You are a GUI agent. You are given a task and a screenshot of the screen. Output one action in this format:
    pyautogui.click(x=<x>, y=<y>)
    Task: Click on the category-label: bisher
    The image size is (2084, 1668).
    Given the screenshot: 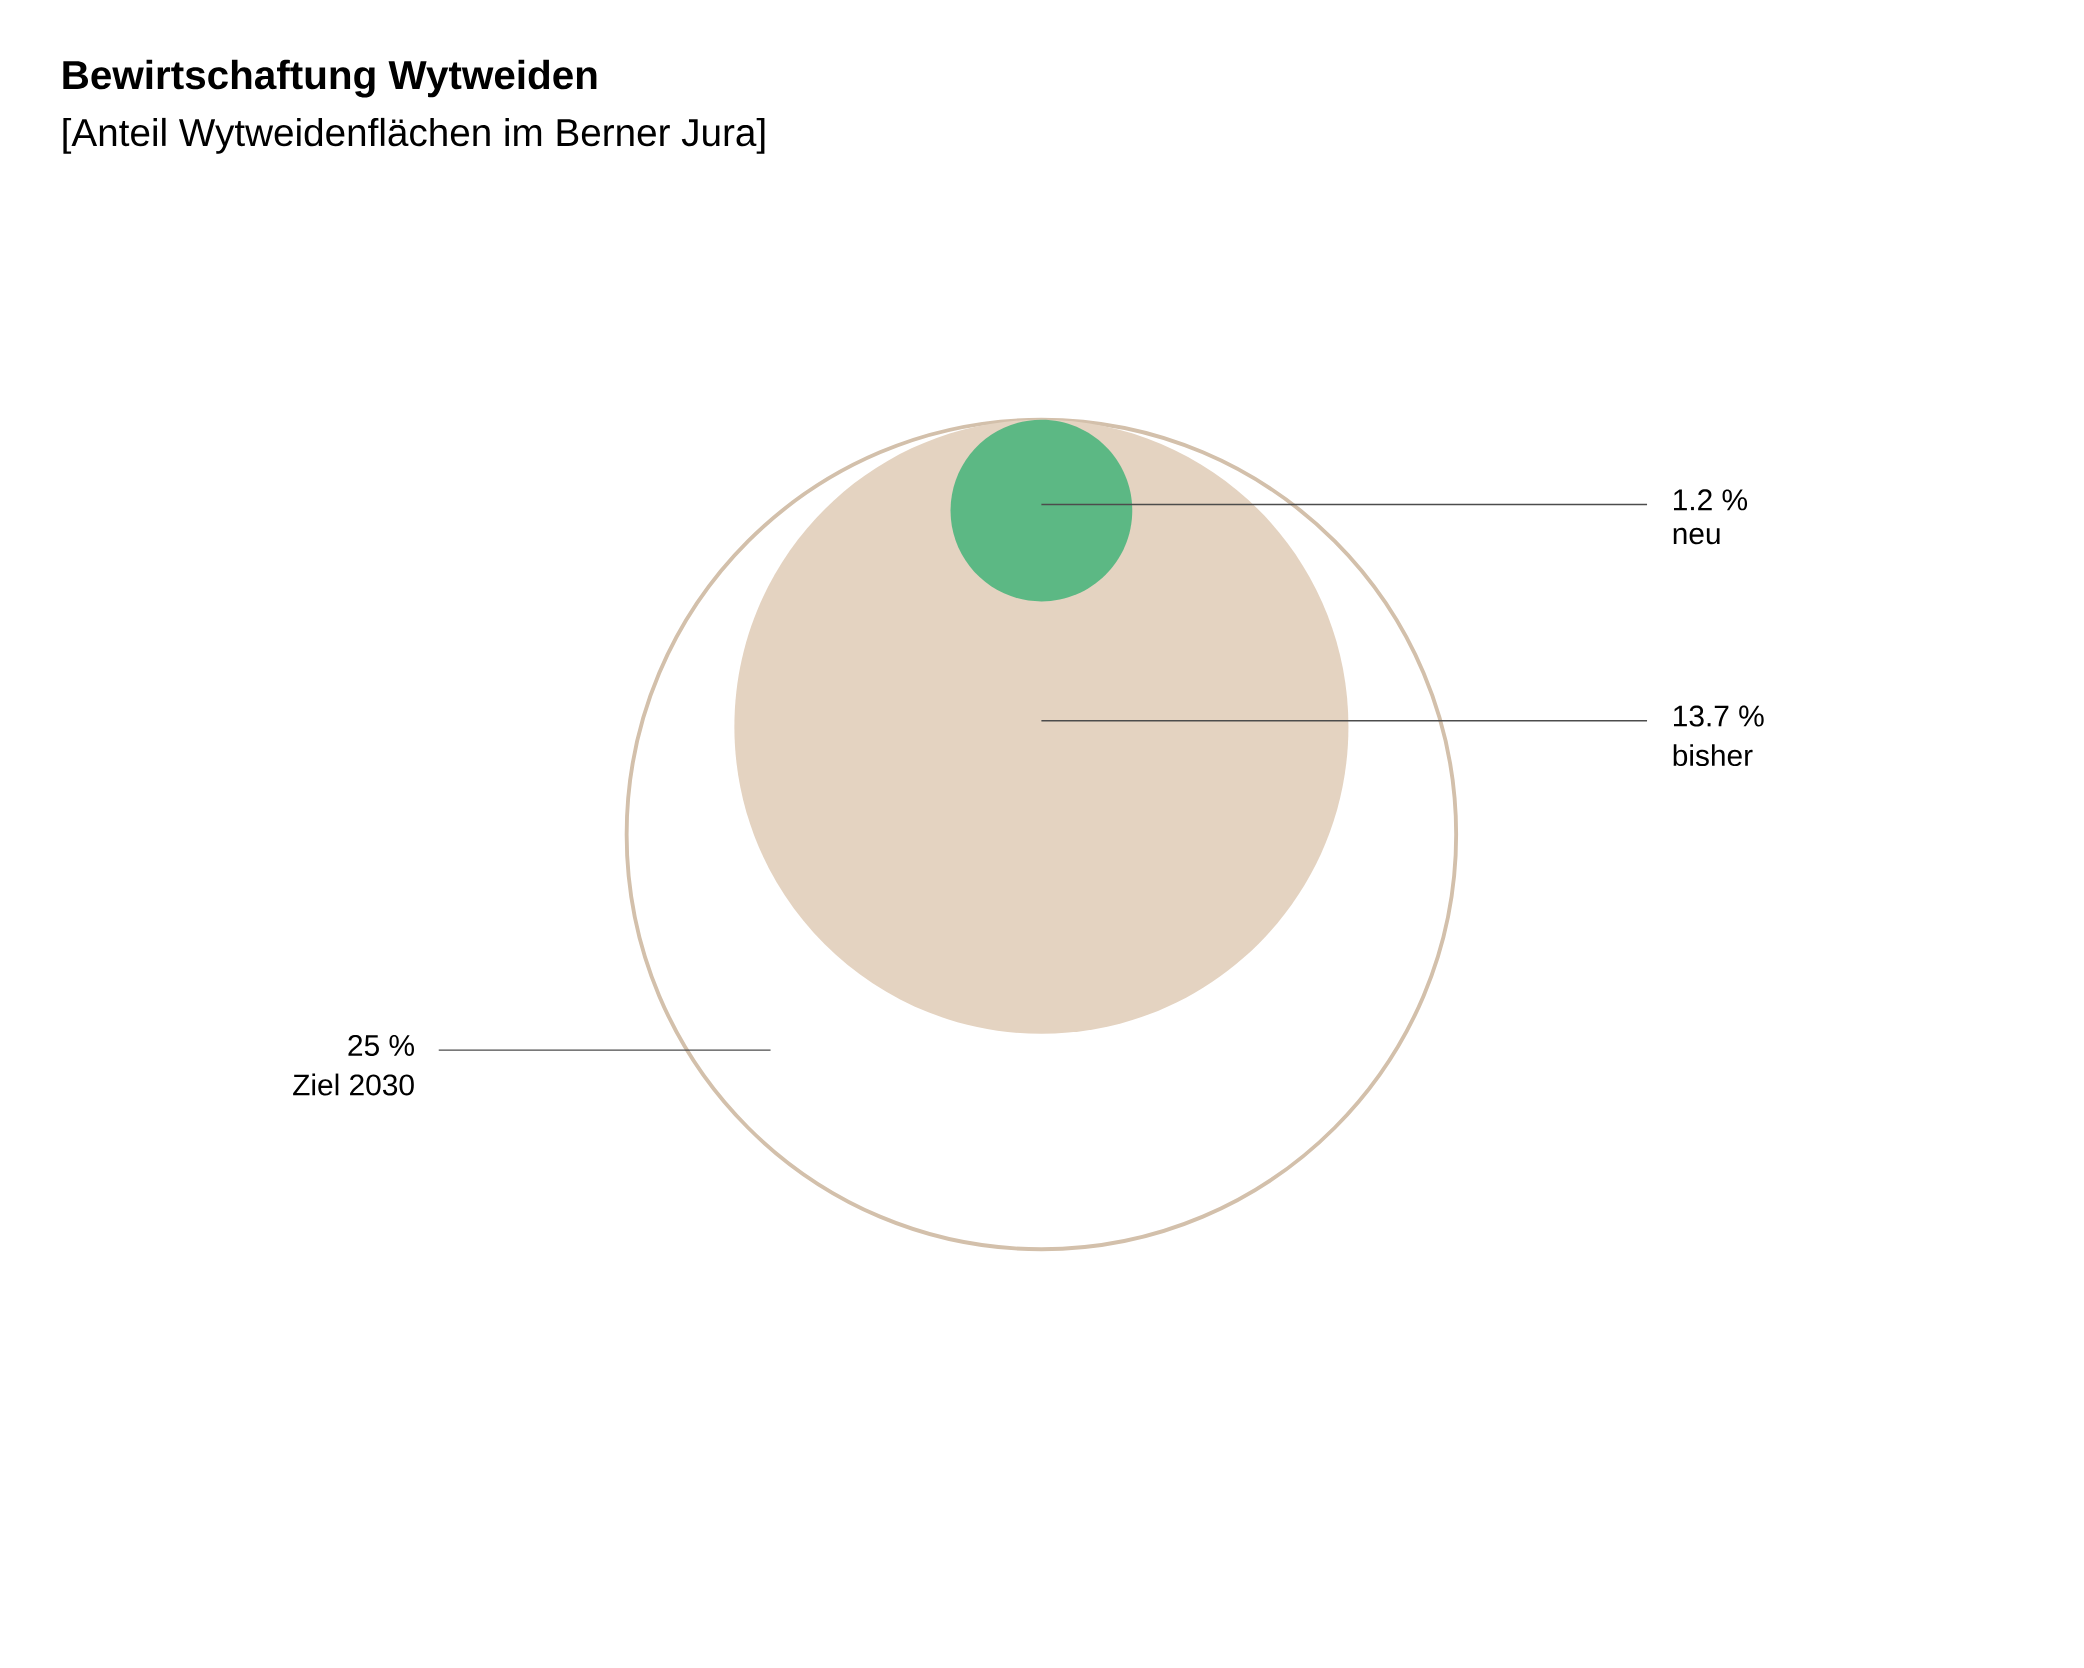 What is the action you would take?
    pyautogui.click(x=1713, y=755)
    